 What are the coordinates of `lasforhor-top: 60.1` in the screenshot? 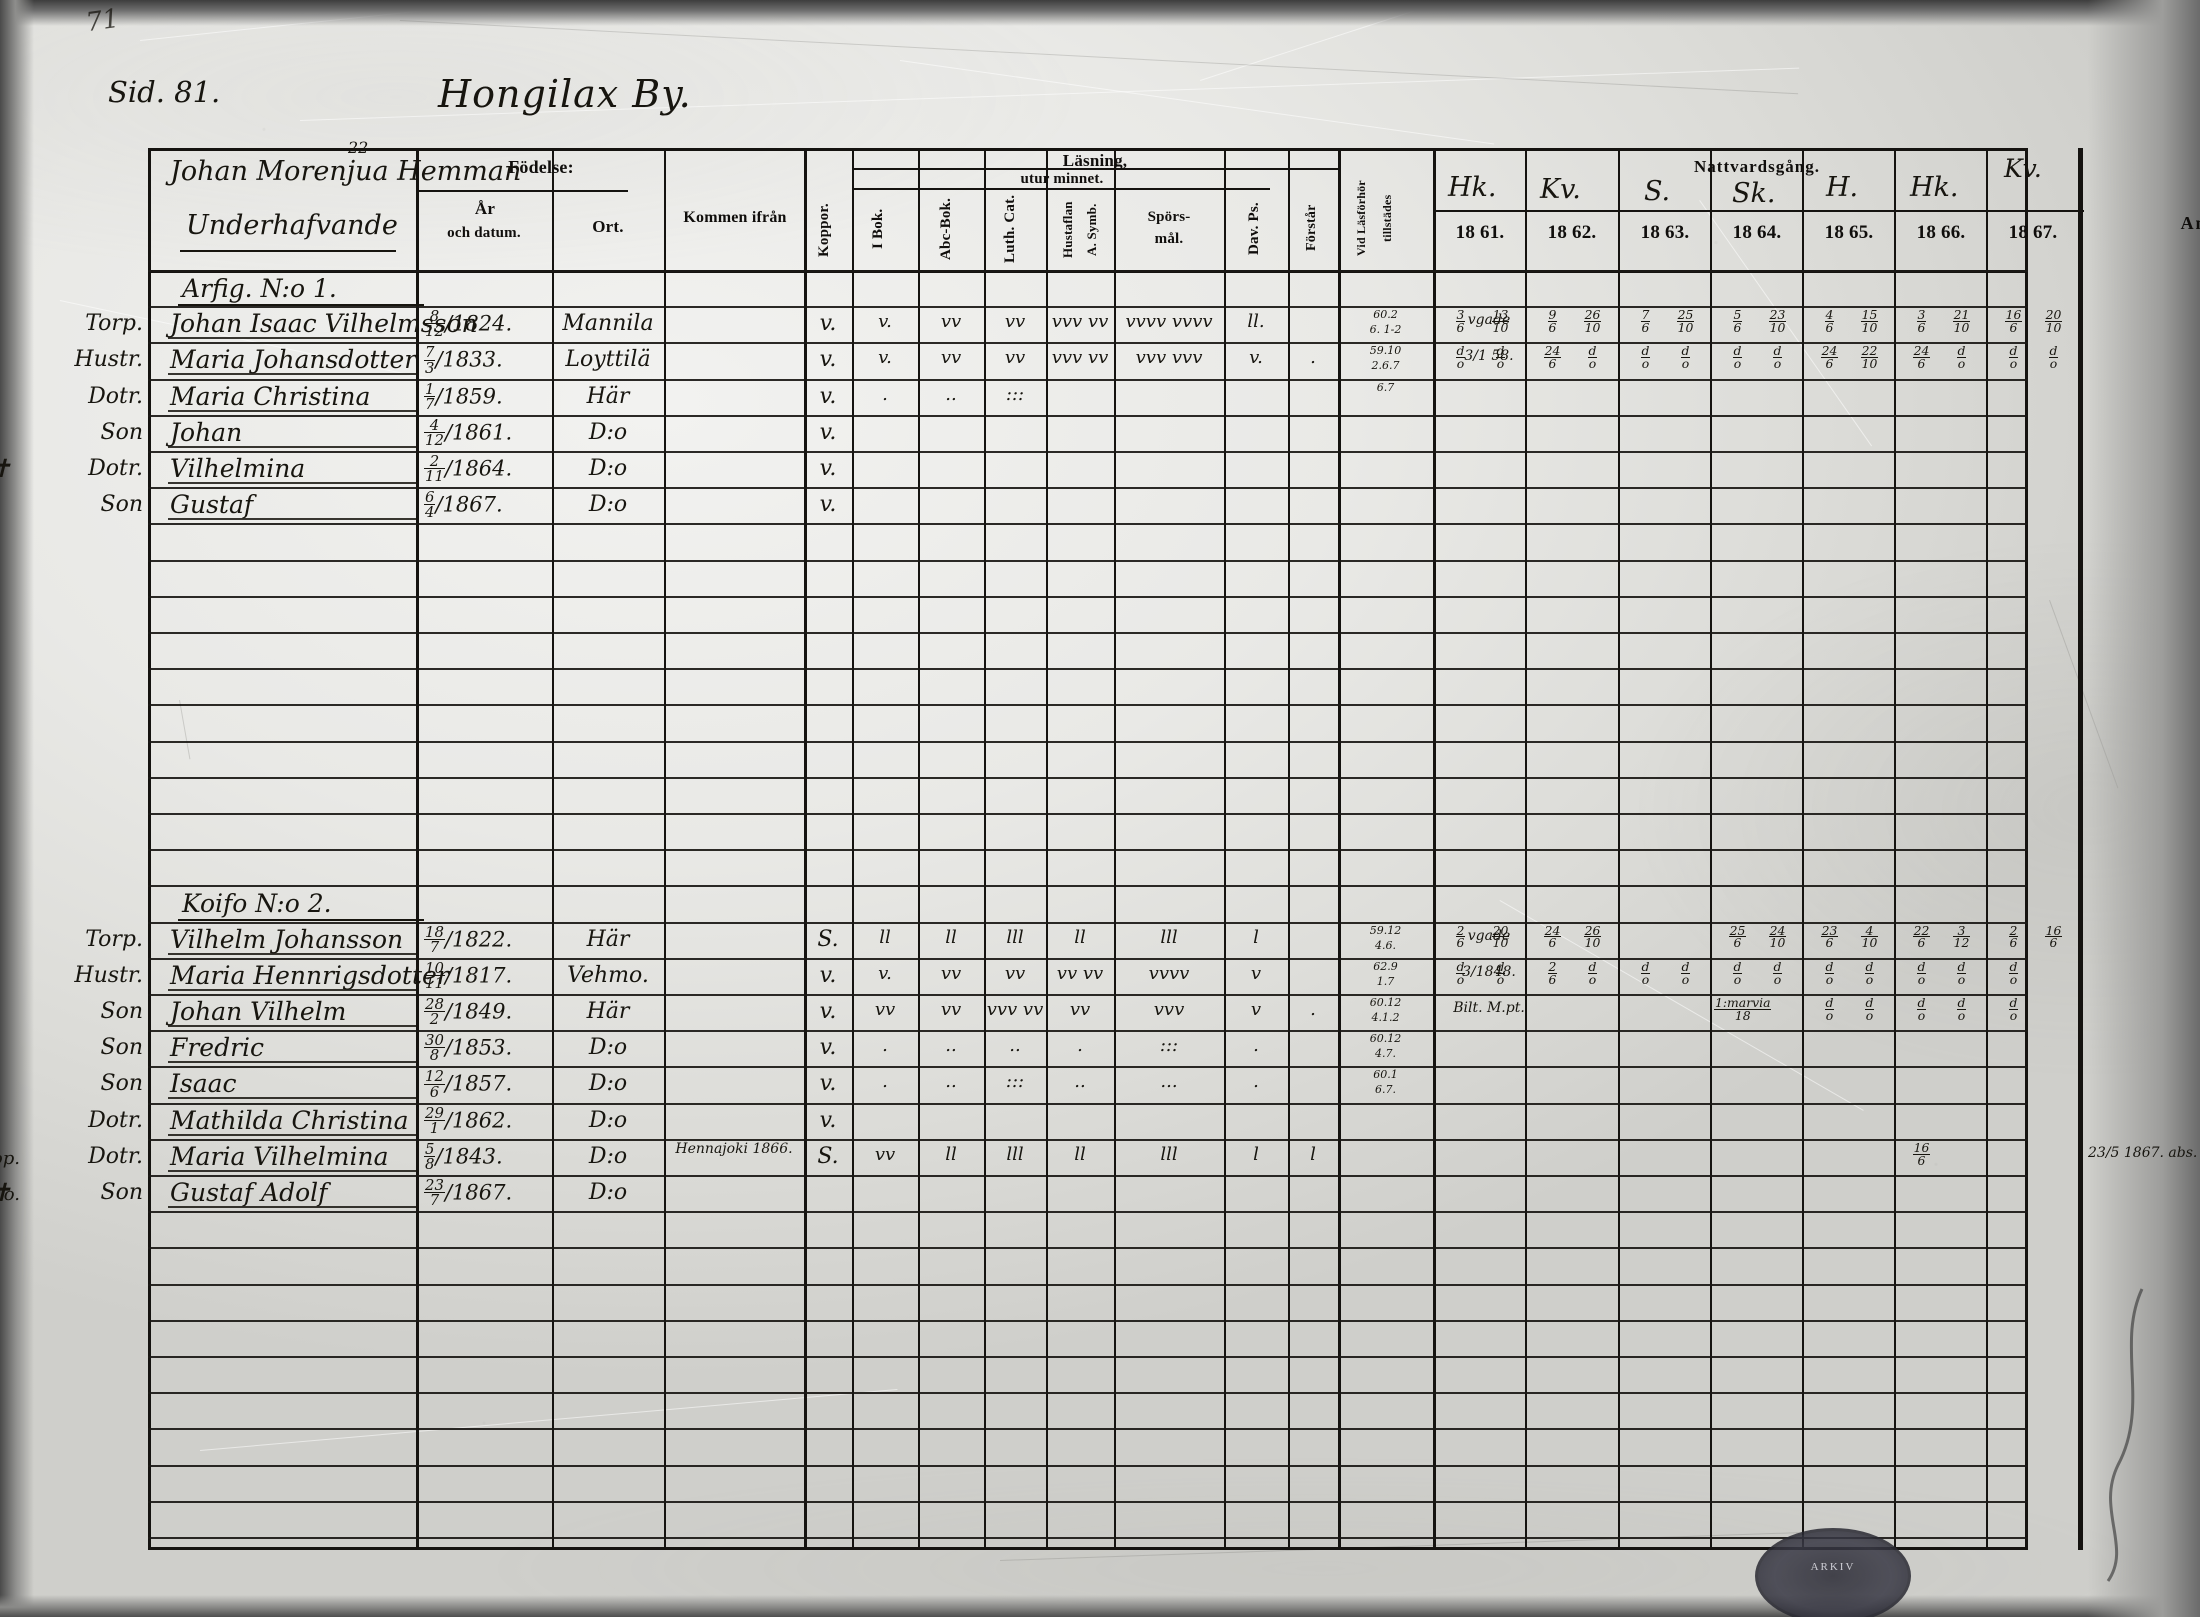 It's located at (1385, 1075).